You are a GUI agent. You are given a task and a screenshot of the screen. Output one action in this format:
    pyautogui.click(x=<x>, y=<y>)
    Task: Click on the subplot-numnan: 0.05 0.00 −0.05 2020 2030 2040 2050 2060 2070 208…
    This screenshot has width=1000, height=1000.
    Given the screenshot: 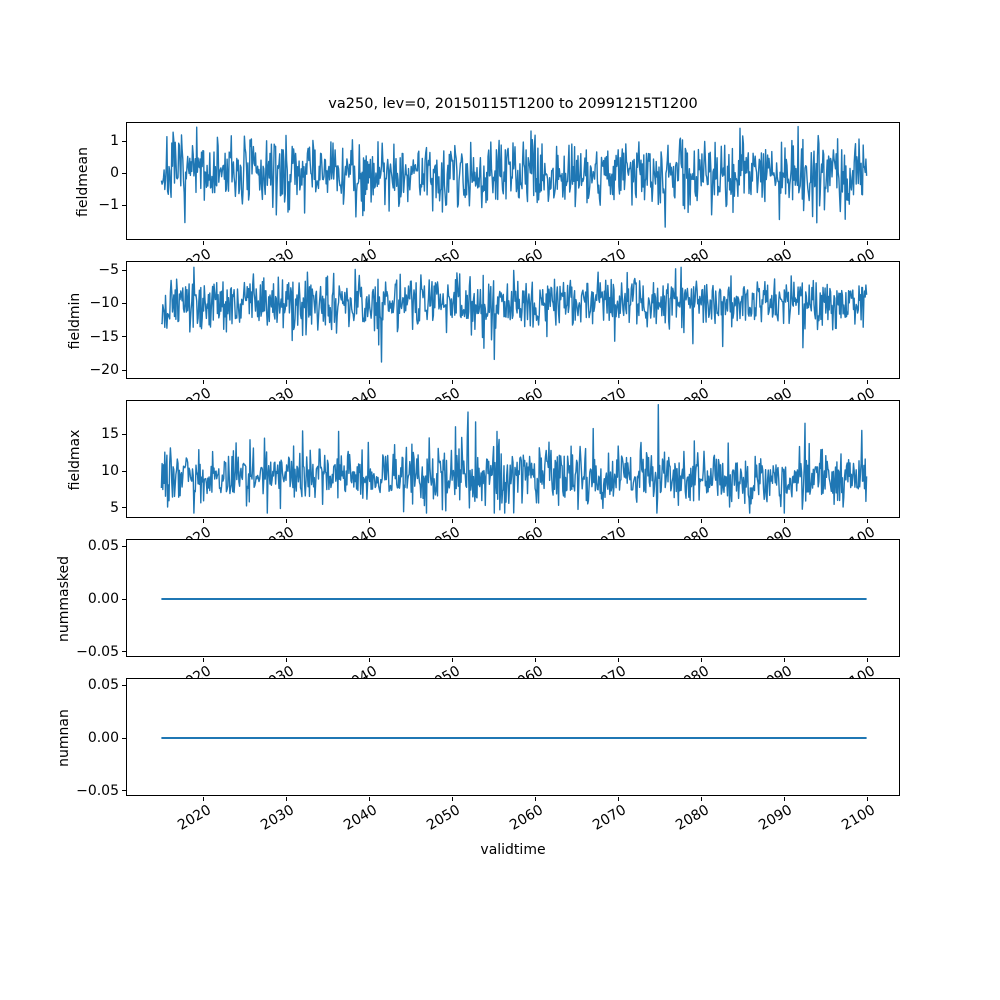 What is the action you would take?
    pyautogui.click(x=478, y=755)
    